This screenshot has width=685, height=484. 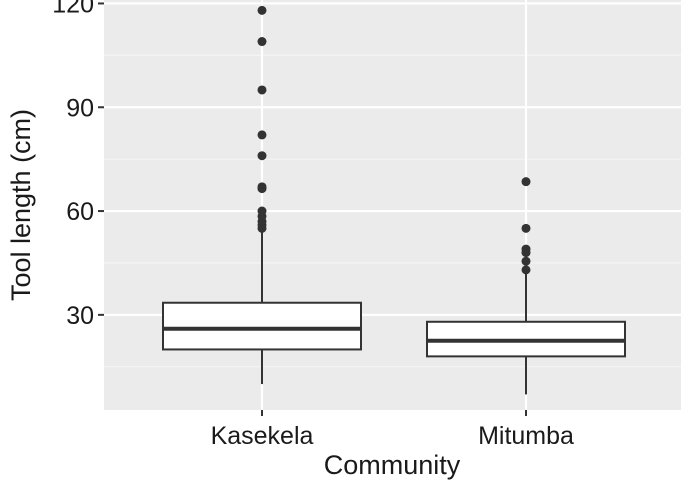 I want to click on box-mitumba, so click(x=526, y=286).